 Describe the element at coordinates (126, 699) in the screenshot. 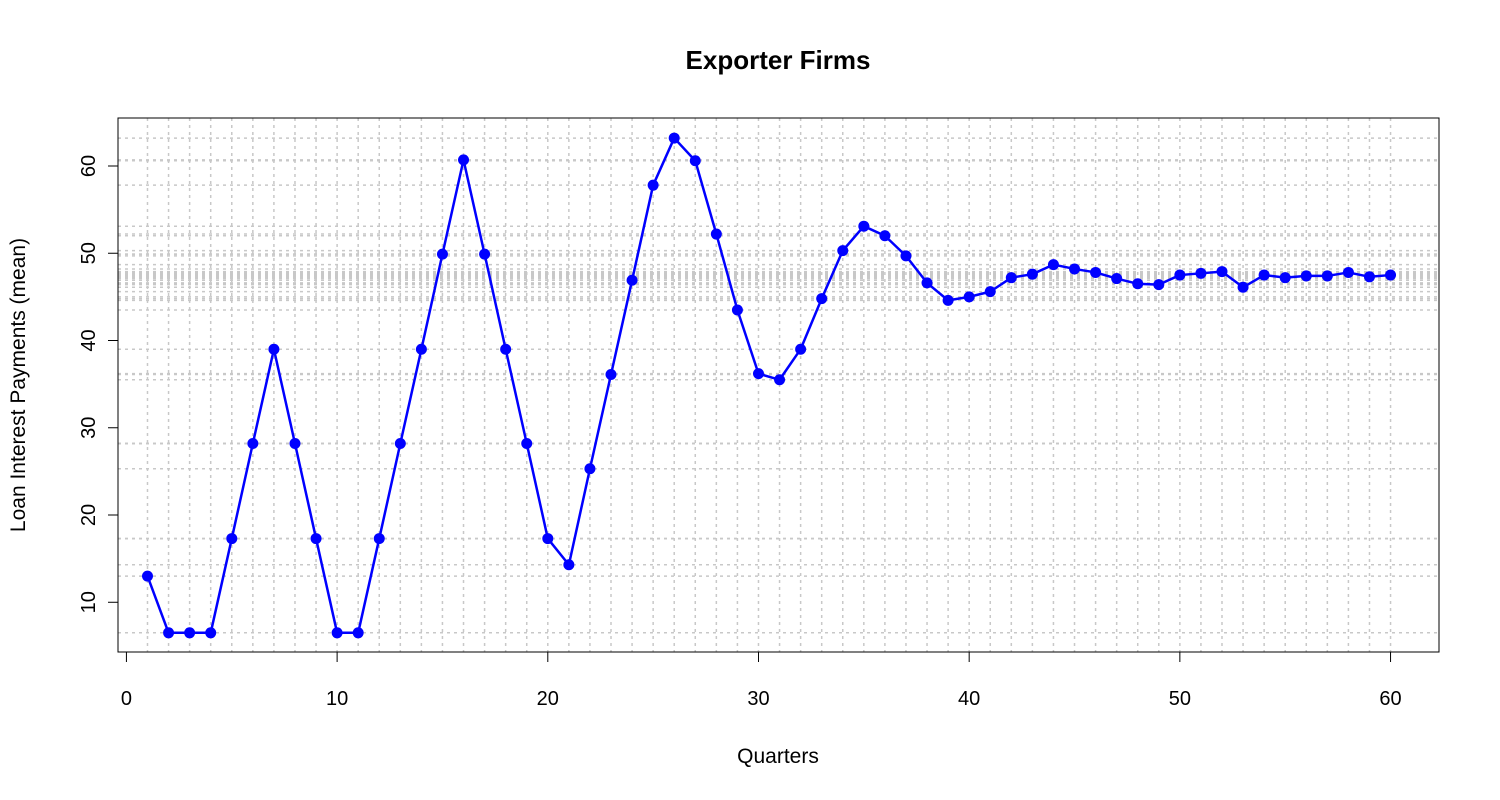

I see `x-tick-label: 0` at that location.